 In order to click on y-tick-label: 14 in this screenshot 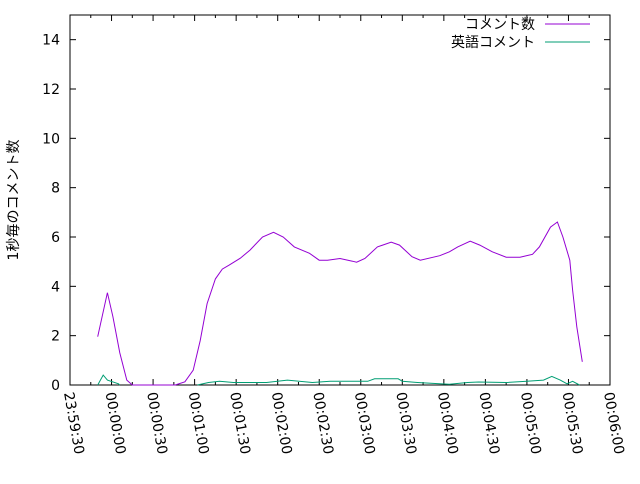, I will do `click(51, 41)`.